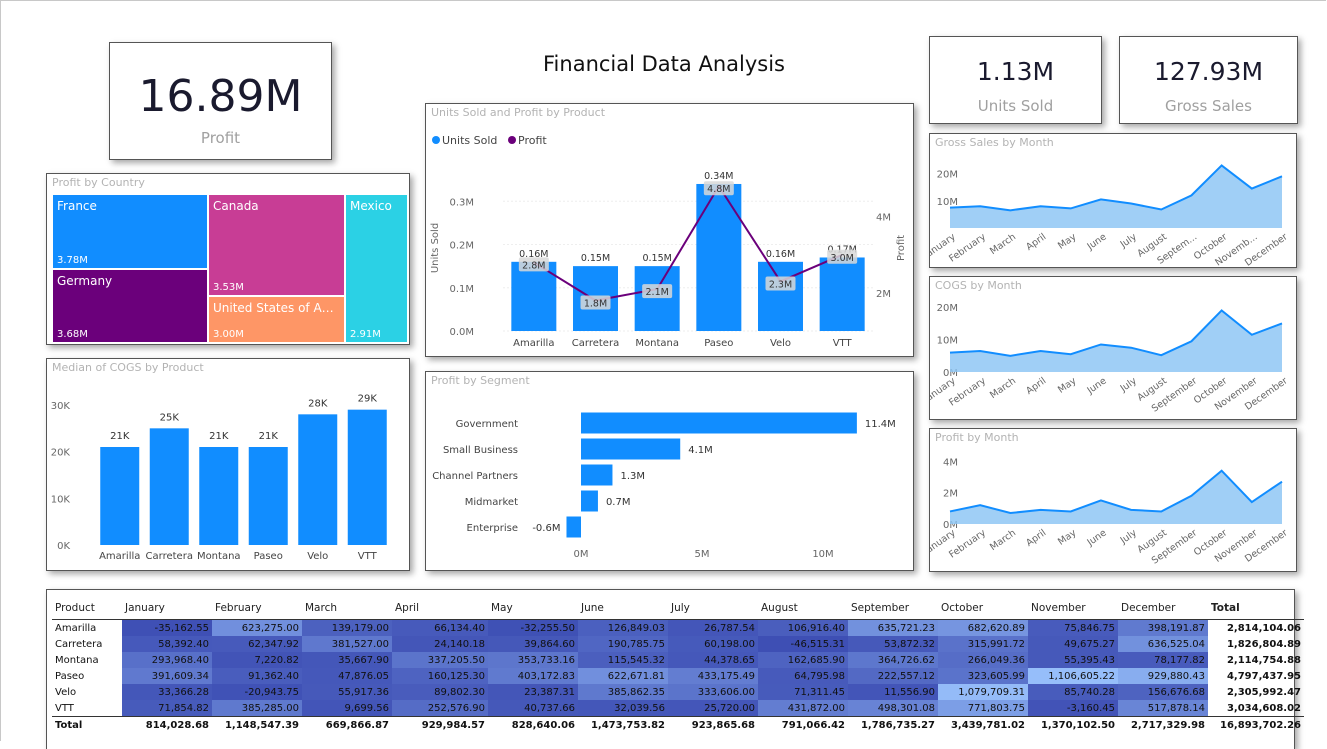 This screenshot has width=1327, height=749. I want to click on gross-kpi-card: 127.93M Gross Sales, so click(1208, 80).